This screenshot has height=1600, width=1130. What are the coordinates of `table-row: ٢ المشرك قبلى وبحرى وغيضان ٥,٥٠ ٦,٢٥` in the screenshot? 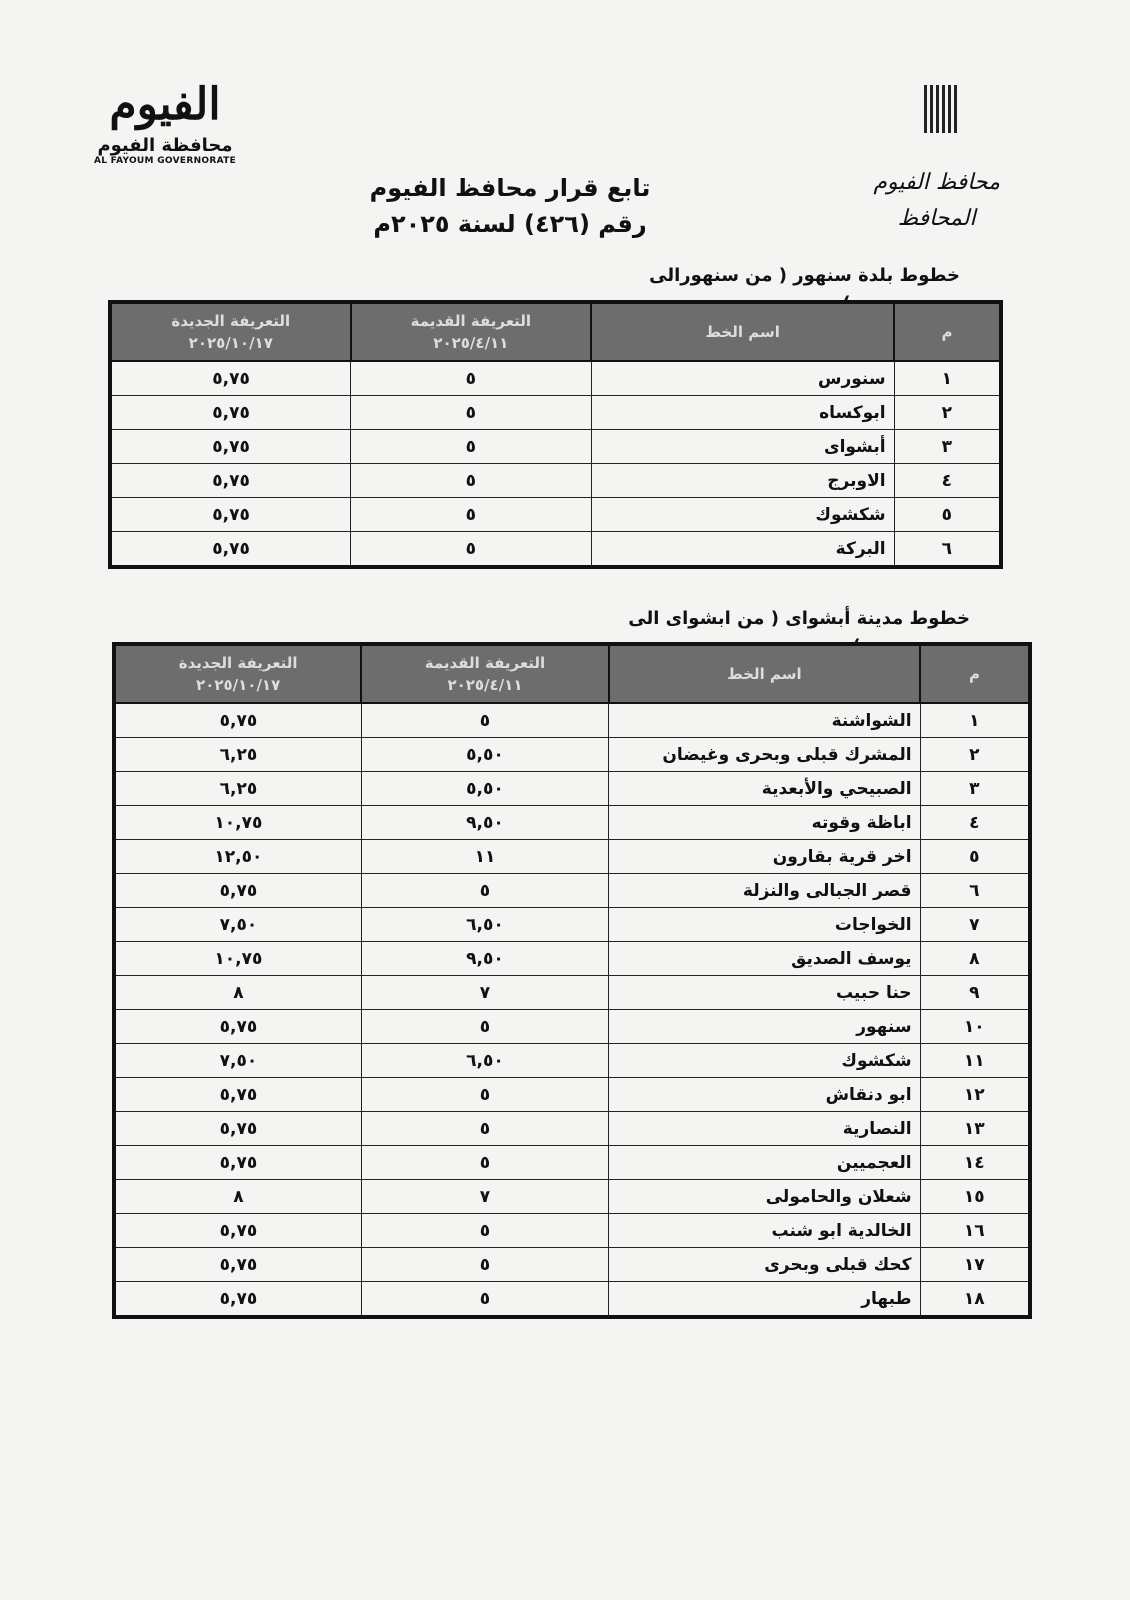 It's located at (572, 754).